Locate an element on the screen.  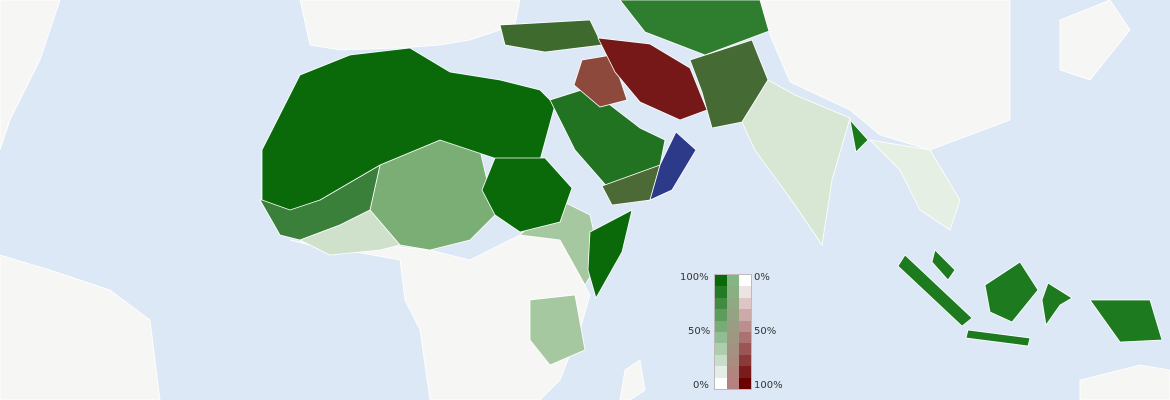
legend-color-scale is located at coordinates (733, 332).